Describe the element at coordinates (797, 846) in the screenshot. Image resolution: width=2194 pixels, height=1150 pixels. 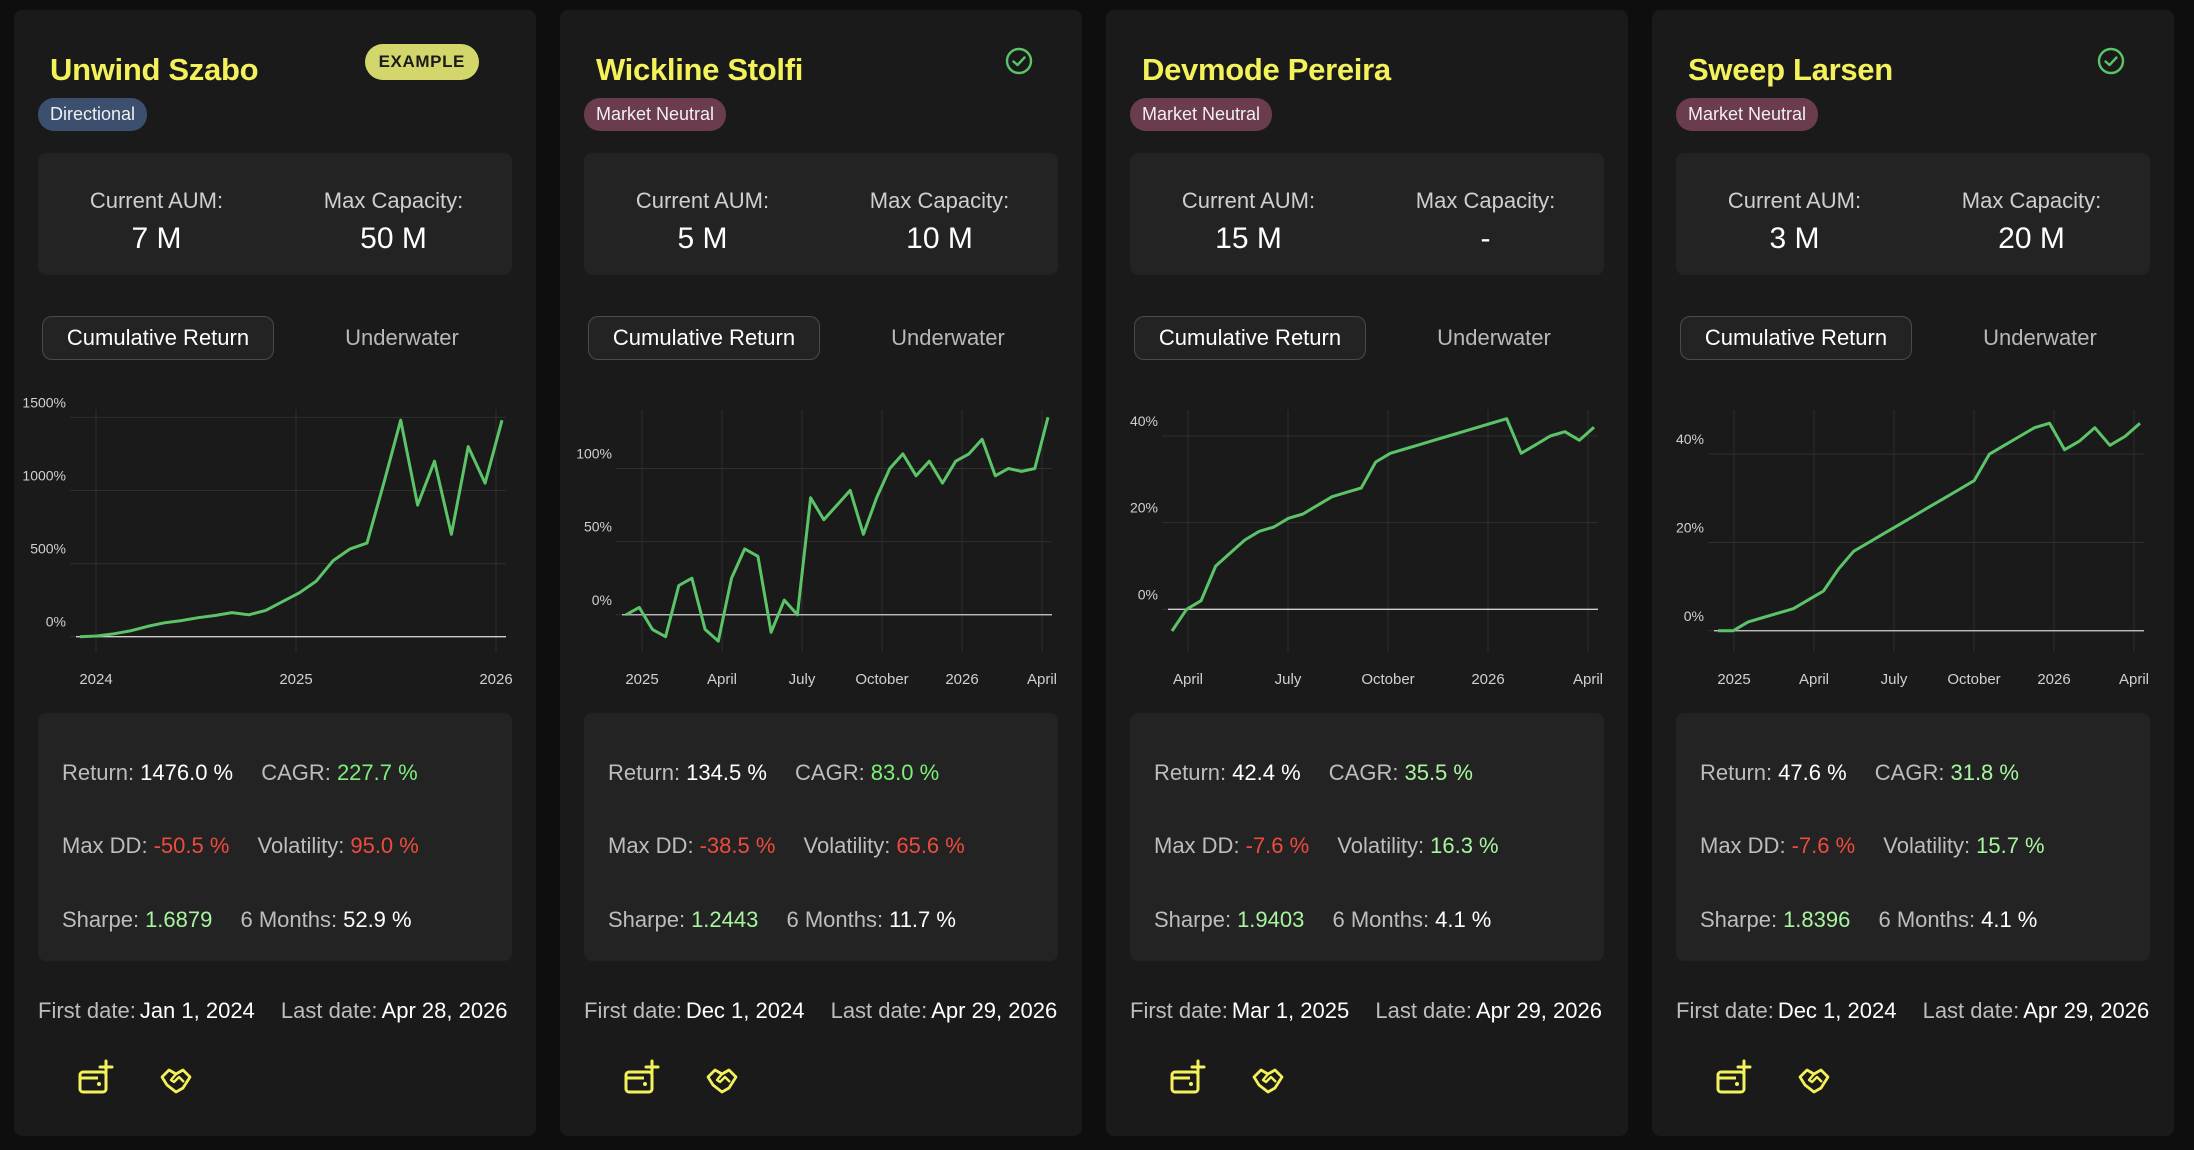
I see `stats-row-2: Max DD: -38.5 % Volatility: 65.6 %` at that location.